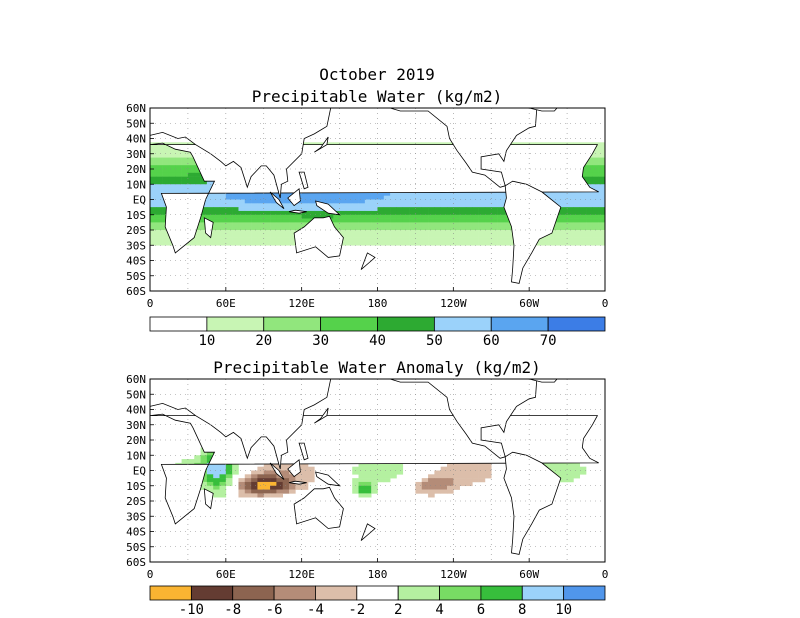 This screenshot has width=800, height=618. Describe the element at coordinates (398, 610) in the screenshot. I see `colorbar-label: 2` at that location.